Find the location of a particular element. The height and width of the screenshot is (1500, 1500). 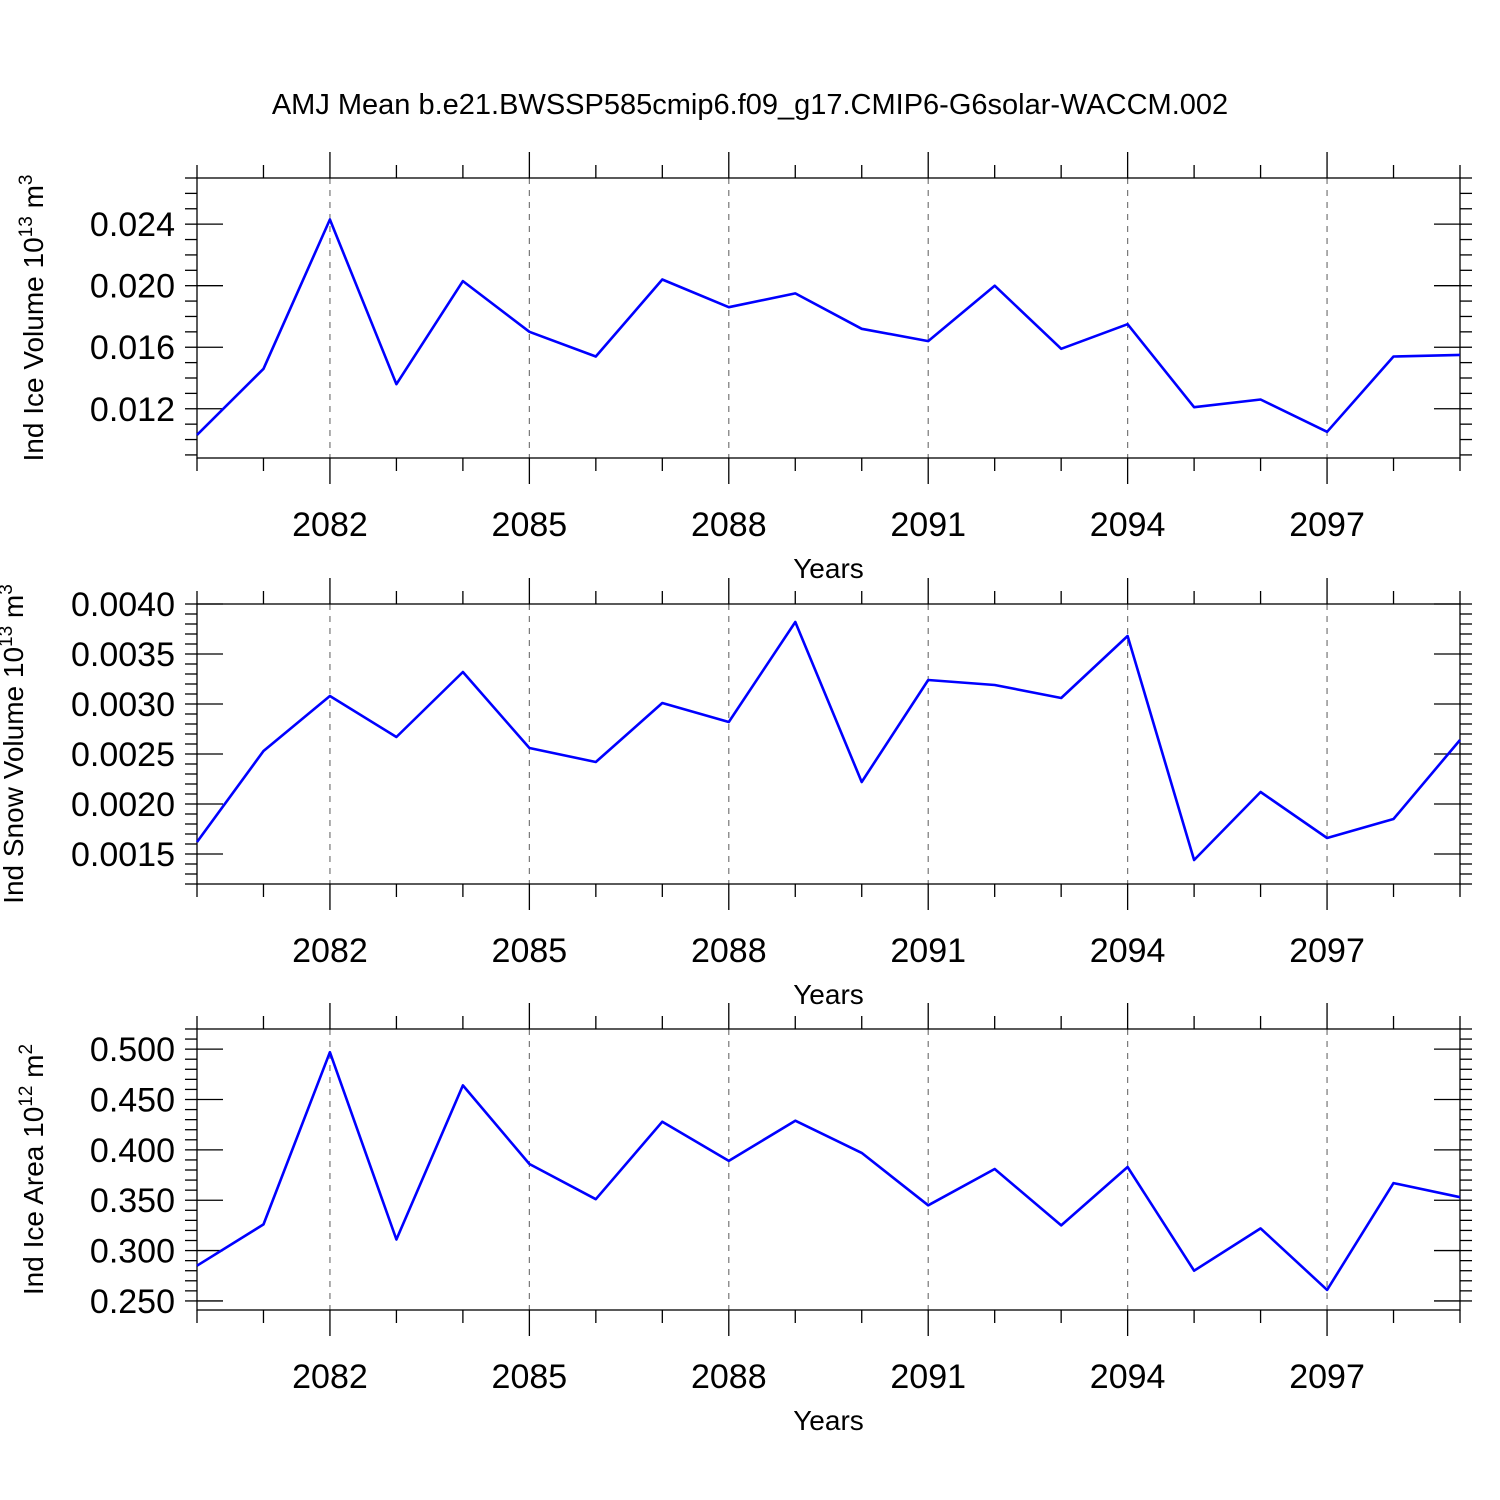

y-tick-label: 0.400 is located at coordinates (132, 1151).